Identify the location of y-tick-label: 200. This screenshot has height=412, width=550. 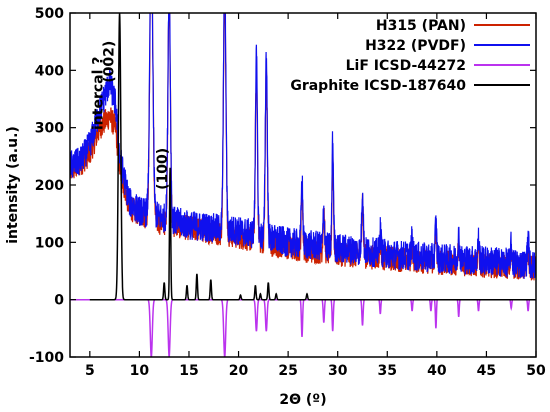
(49, 186).